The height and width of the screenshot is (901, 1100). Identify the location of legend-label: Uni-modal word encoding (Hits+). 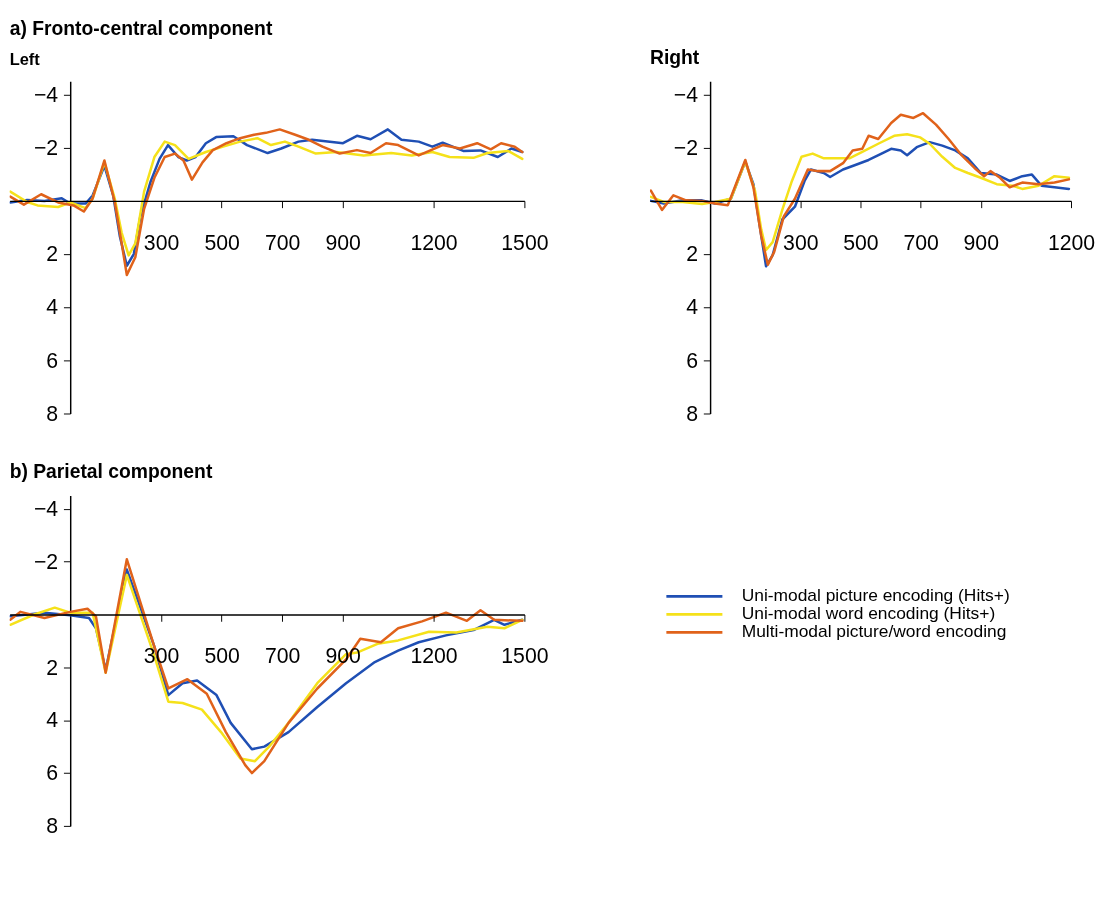
(868, 613).